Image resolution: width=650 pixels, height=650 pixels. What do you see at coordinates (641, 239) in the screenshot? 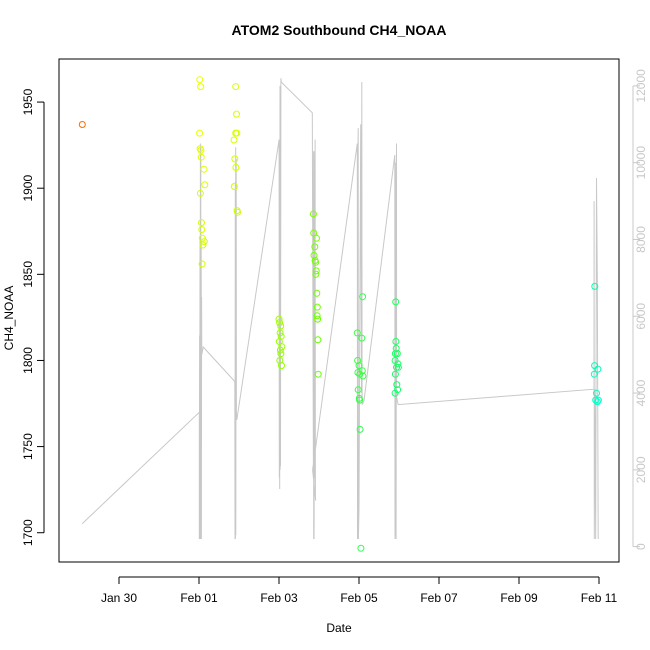
I see `y2-tick-label: 8000` at bounding box center [641, 239].